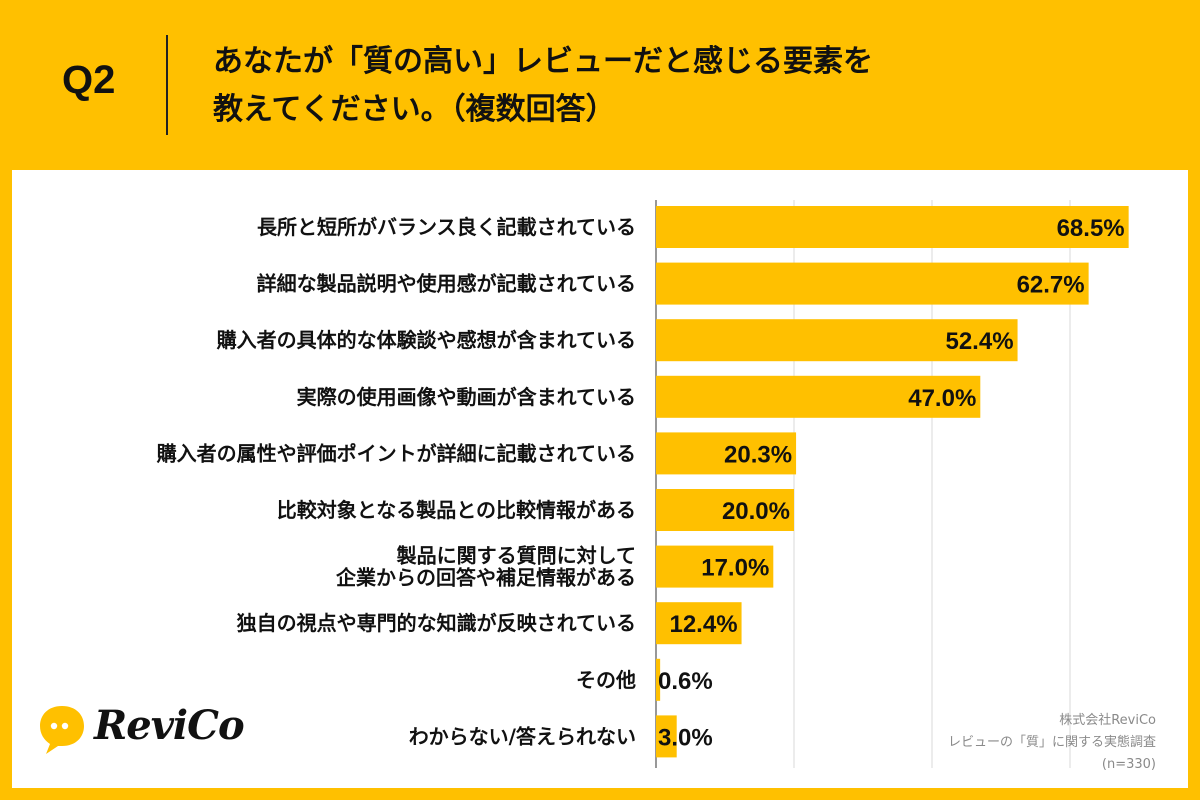 The width and height of the screenshot is (1200, 800). Describe the element at coordinates (758, 454) in the screenshot. I see `data-label: 20.3%` at that location.